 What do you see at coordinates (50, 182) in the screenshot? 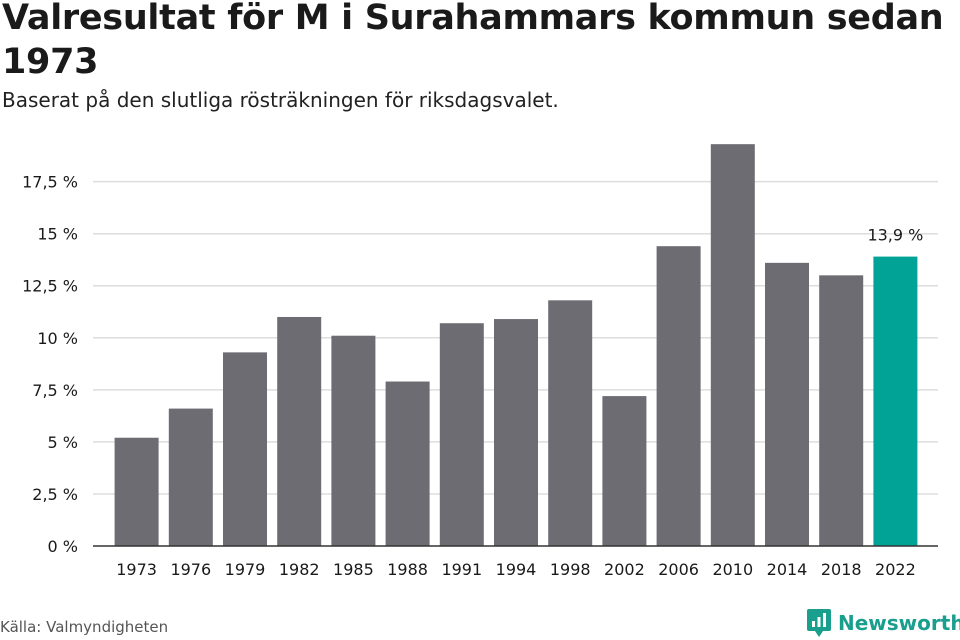
I see `y-tick-label: 17,5 %` at bounding box center [50, 182].